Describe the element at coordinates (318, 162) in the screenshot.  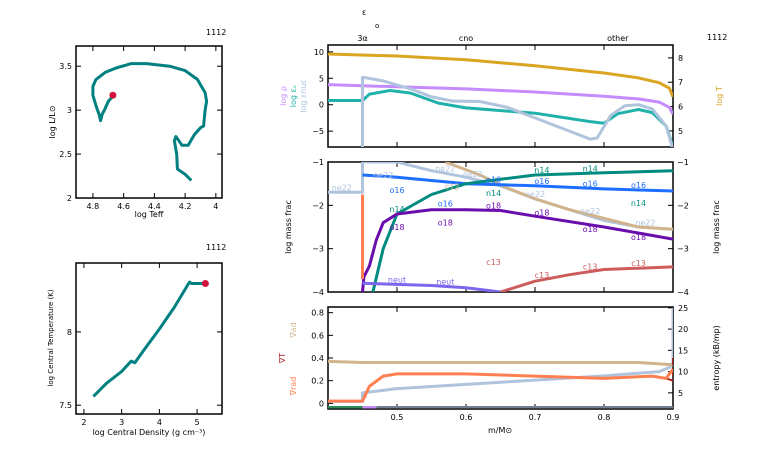
I see `profile-abund-ytick-label: −1` at that location.